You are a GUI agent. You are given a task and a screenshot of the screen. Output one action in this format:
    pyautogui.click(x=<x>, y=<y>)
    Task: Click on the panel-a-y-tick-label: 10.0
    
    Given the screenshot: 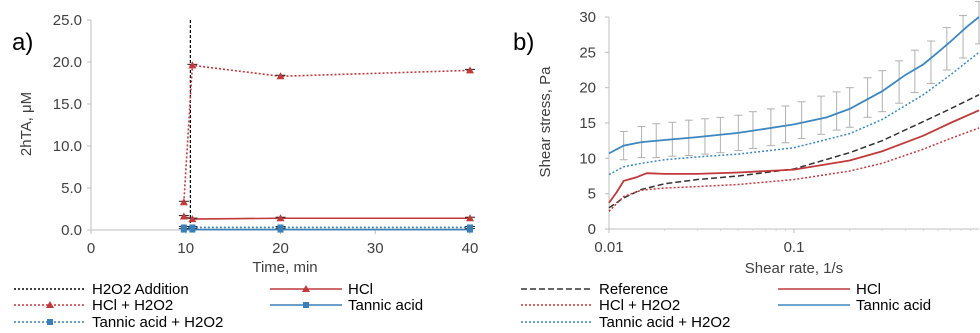 What is the action you would take?
    pyautogui.click(x=67, y=146)
    